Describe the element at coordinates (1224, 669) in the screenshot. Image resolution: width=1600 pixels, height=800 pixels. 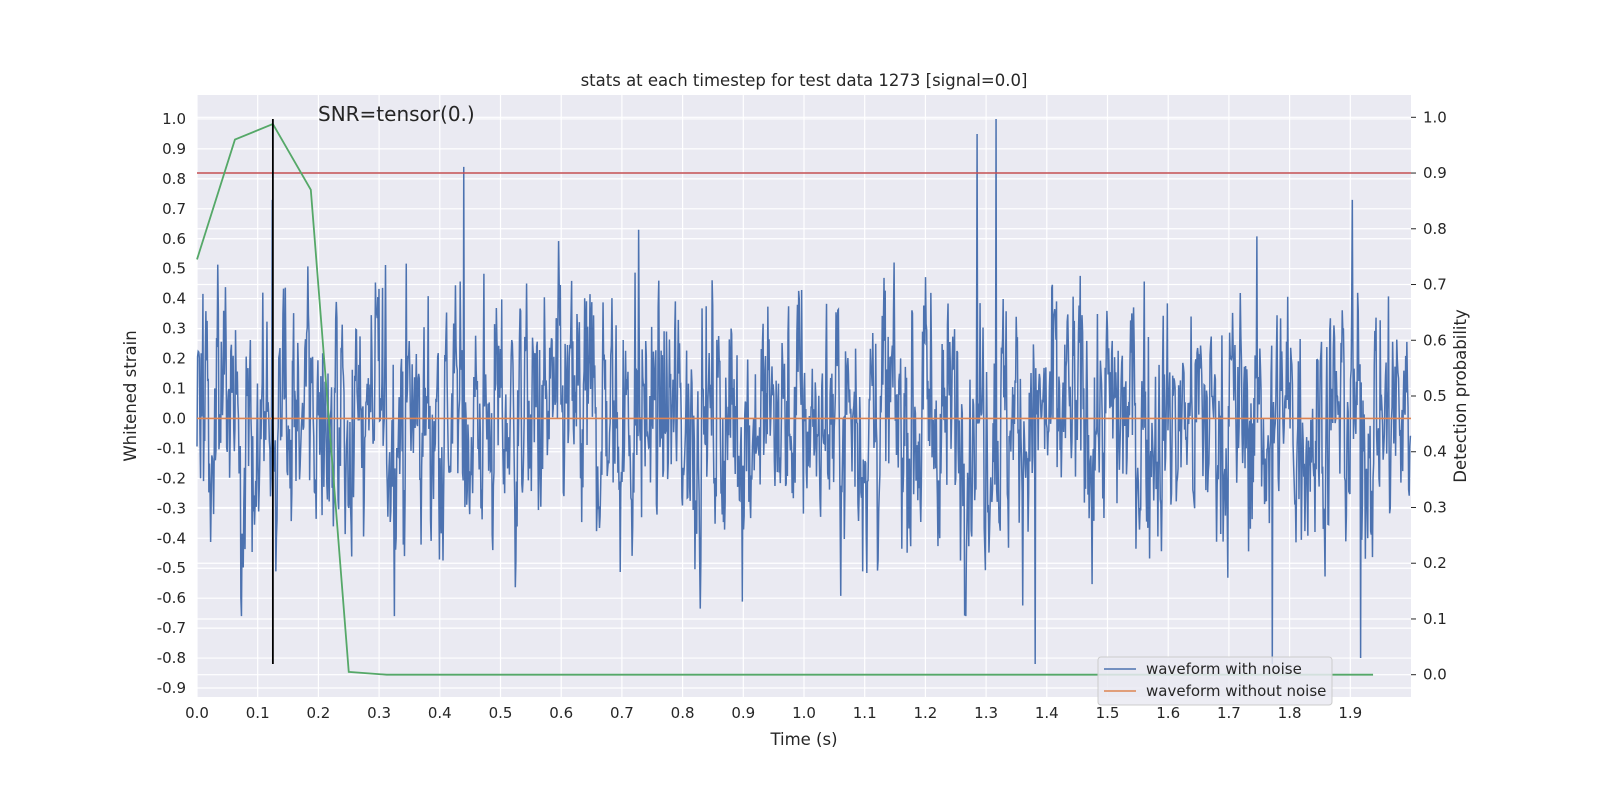
I see `legend-label-noise: waveform with noise` at that location.